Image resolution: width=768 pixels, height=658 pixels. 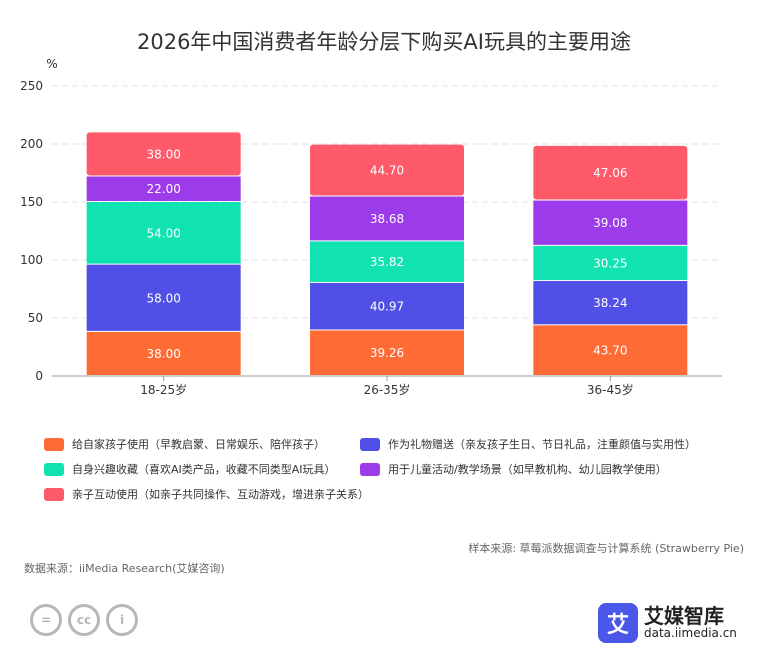 I want to click on y-tick-label: 200, so click(x=31, y=144).